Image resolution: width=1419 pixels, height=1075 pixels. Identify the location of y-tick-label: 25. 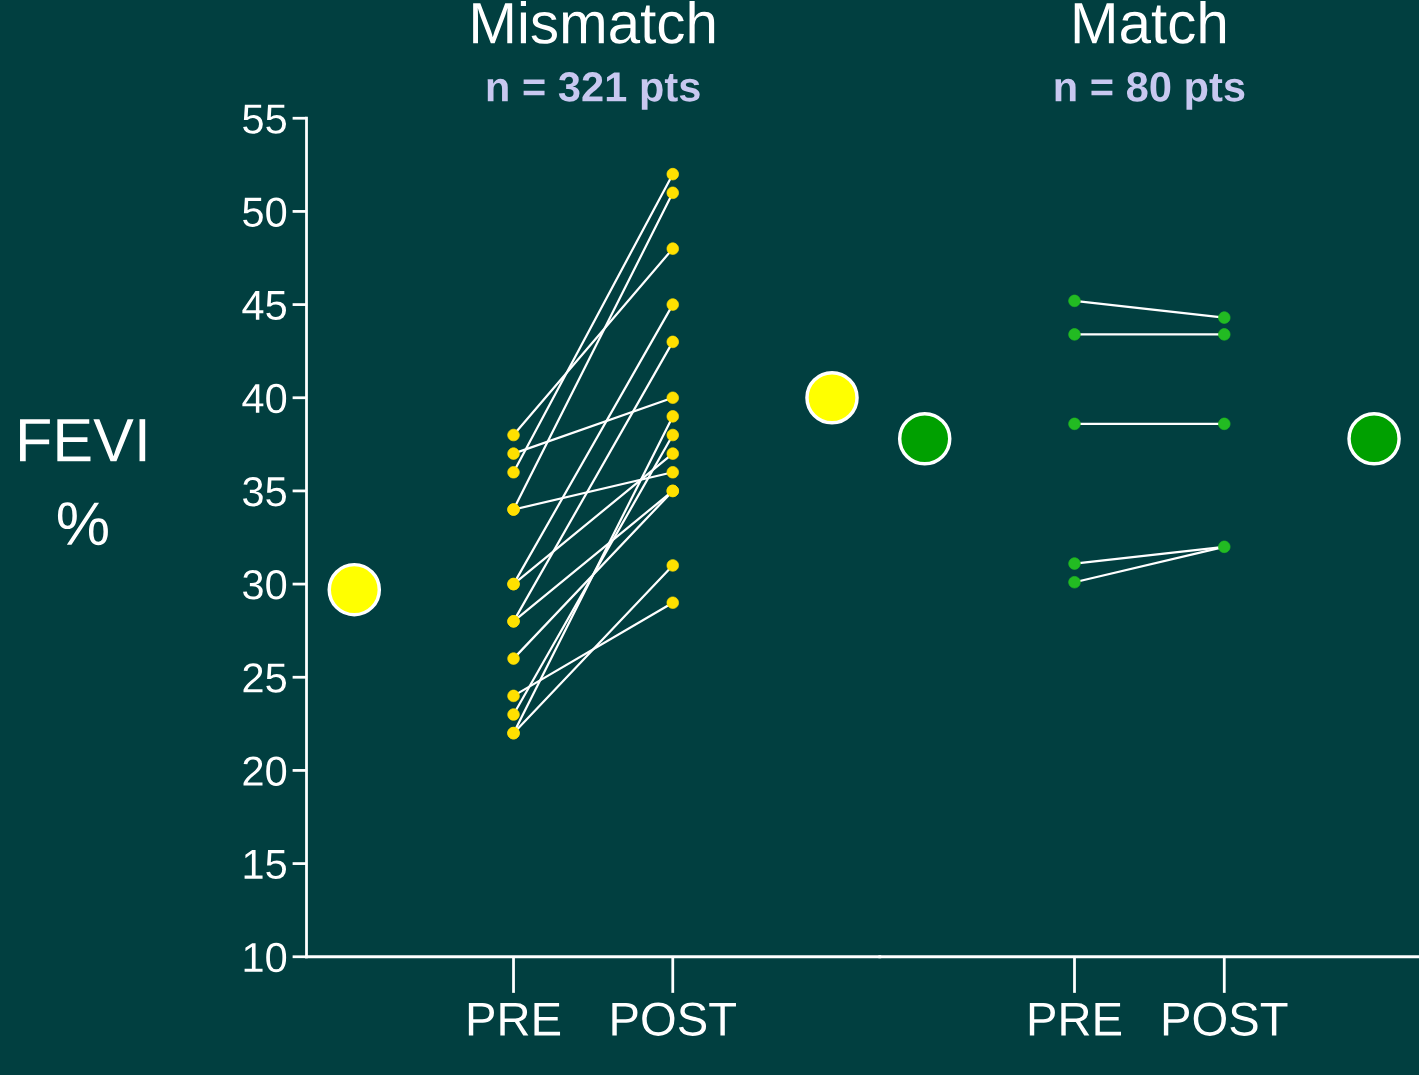
(265, 678).